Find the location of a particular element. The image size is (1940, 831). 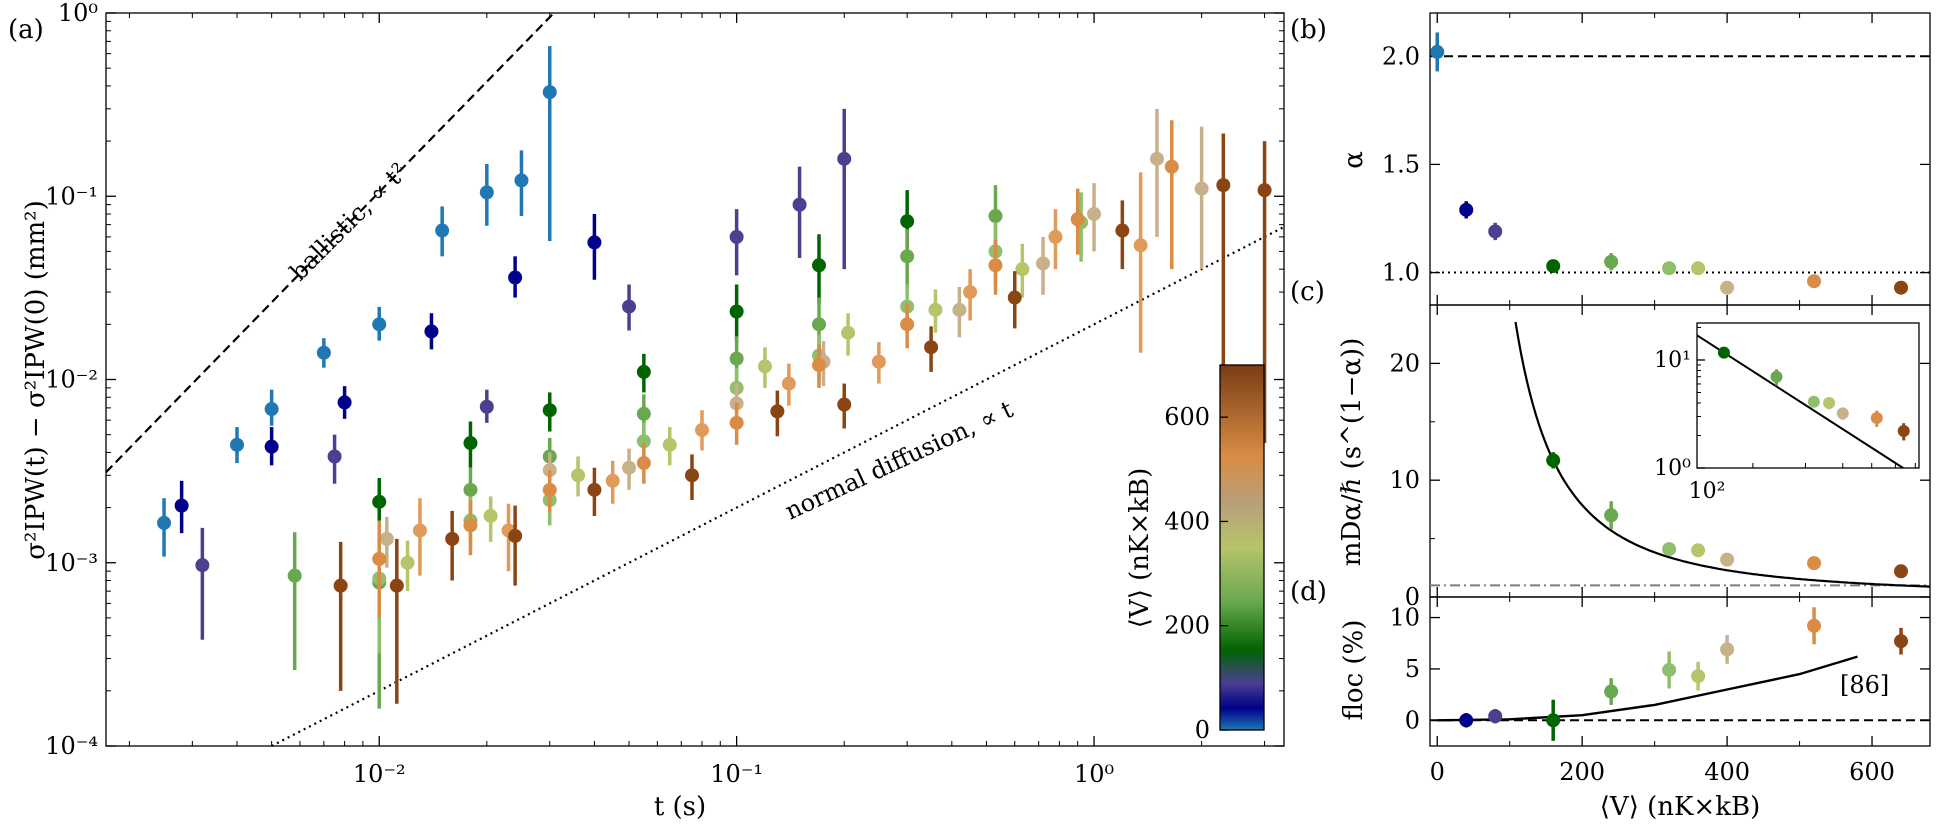

panel-d-y-label: floc (%) is located at coordinates (1354, 670).